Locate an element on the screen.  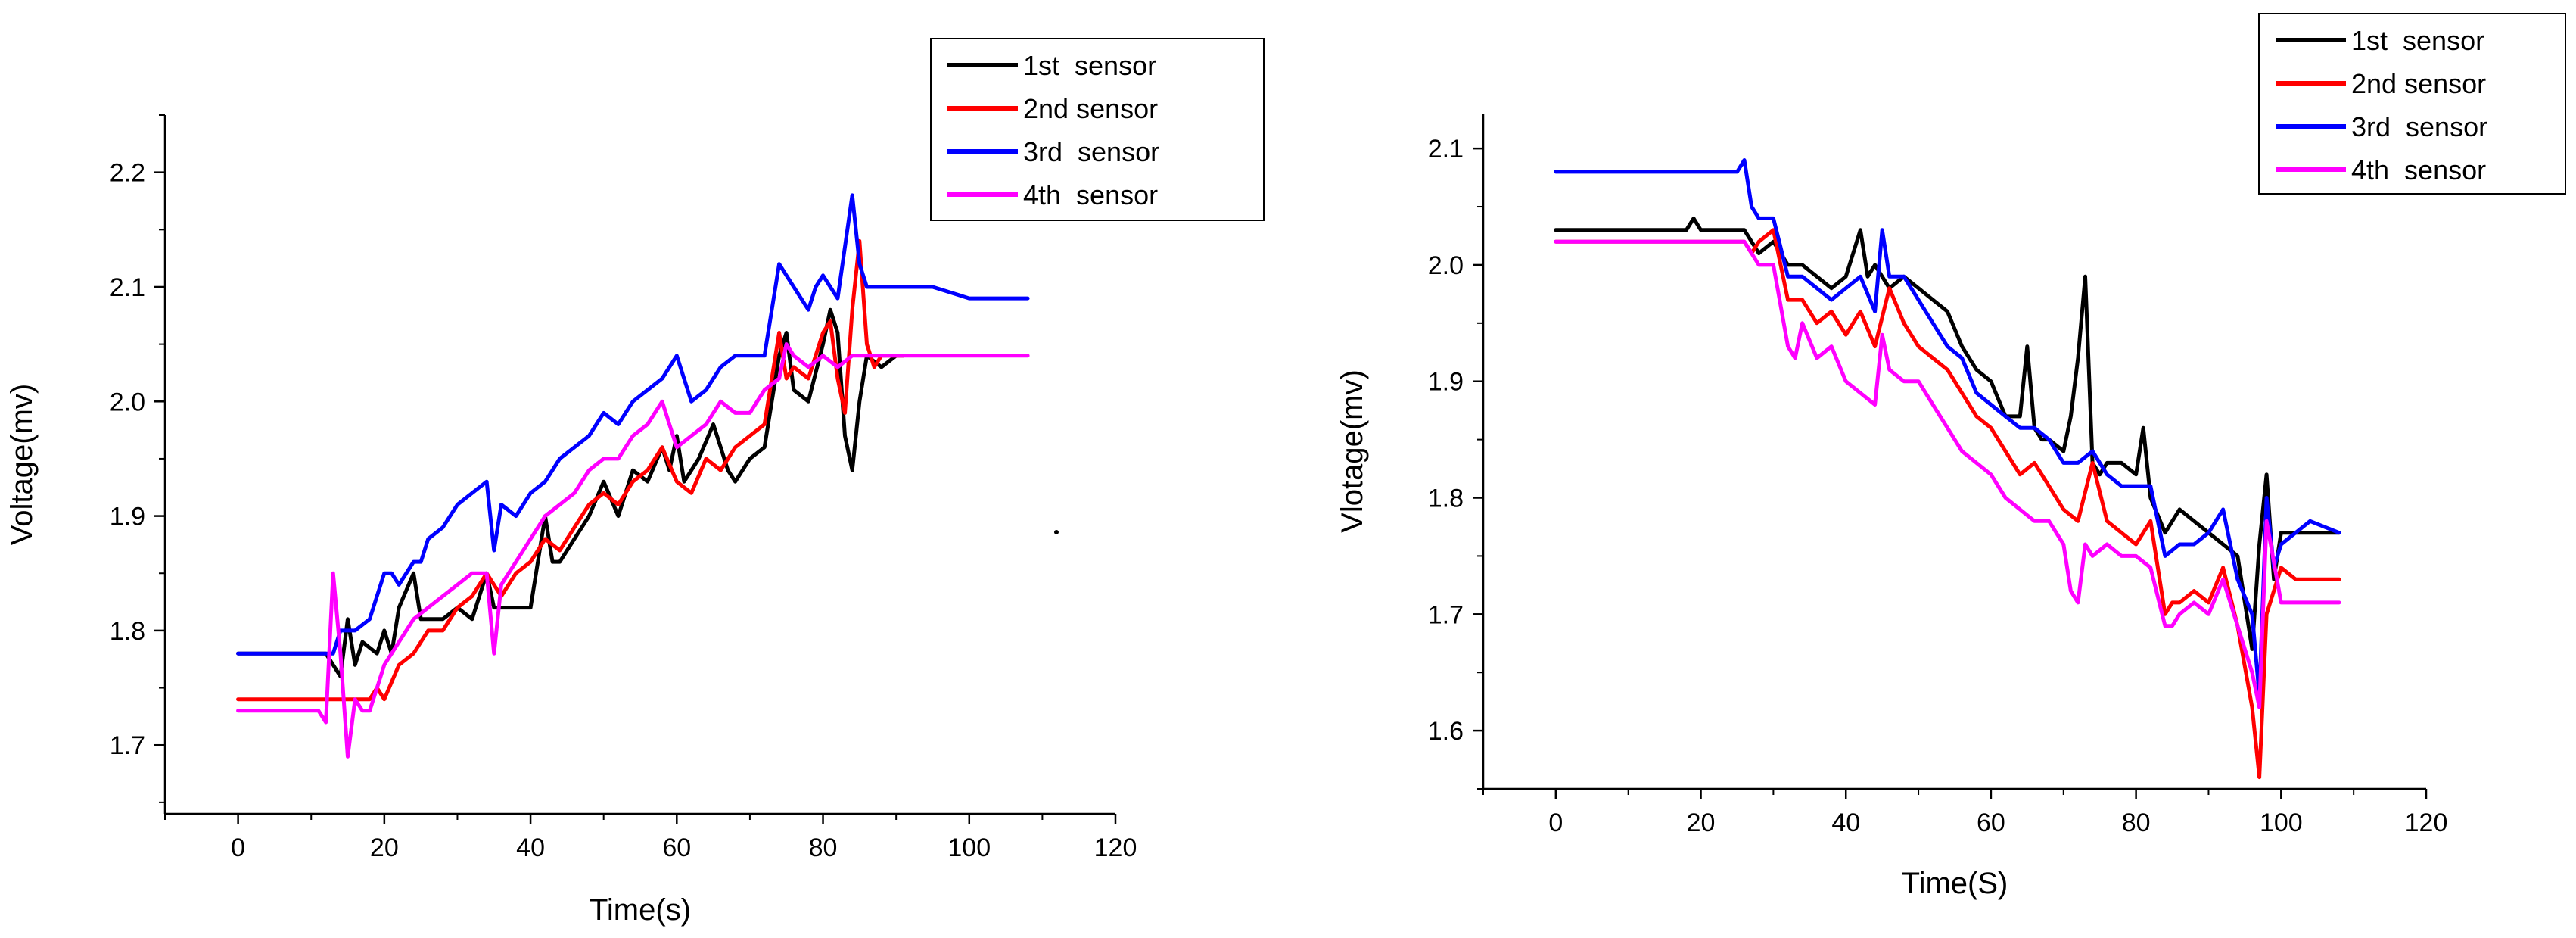
stray-dot is located at coordinates (1056, 532).